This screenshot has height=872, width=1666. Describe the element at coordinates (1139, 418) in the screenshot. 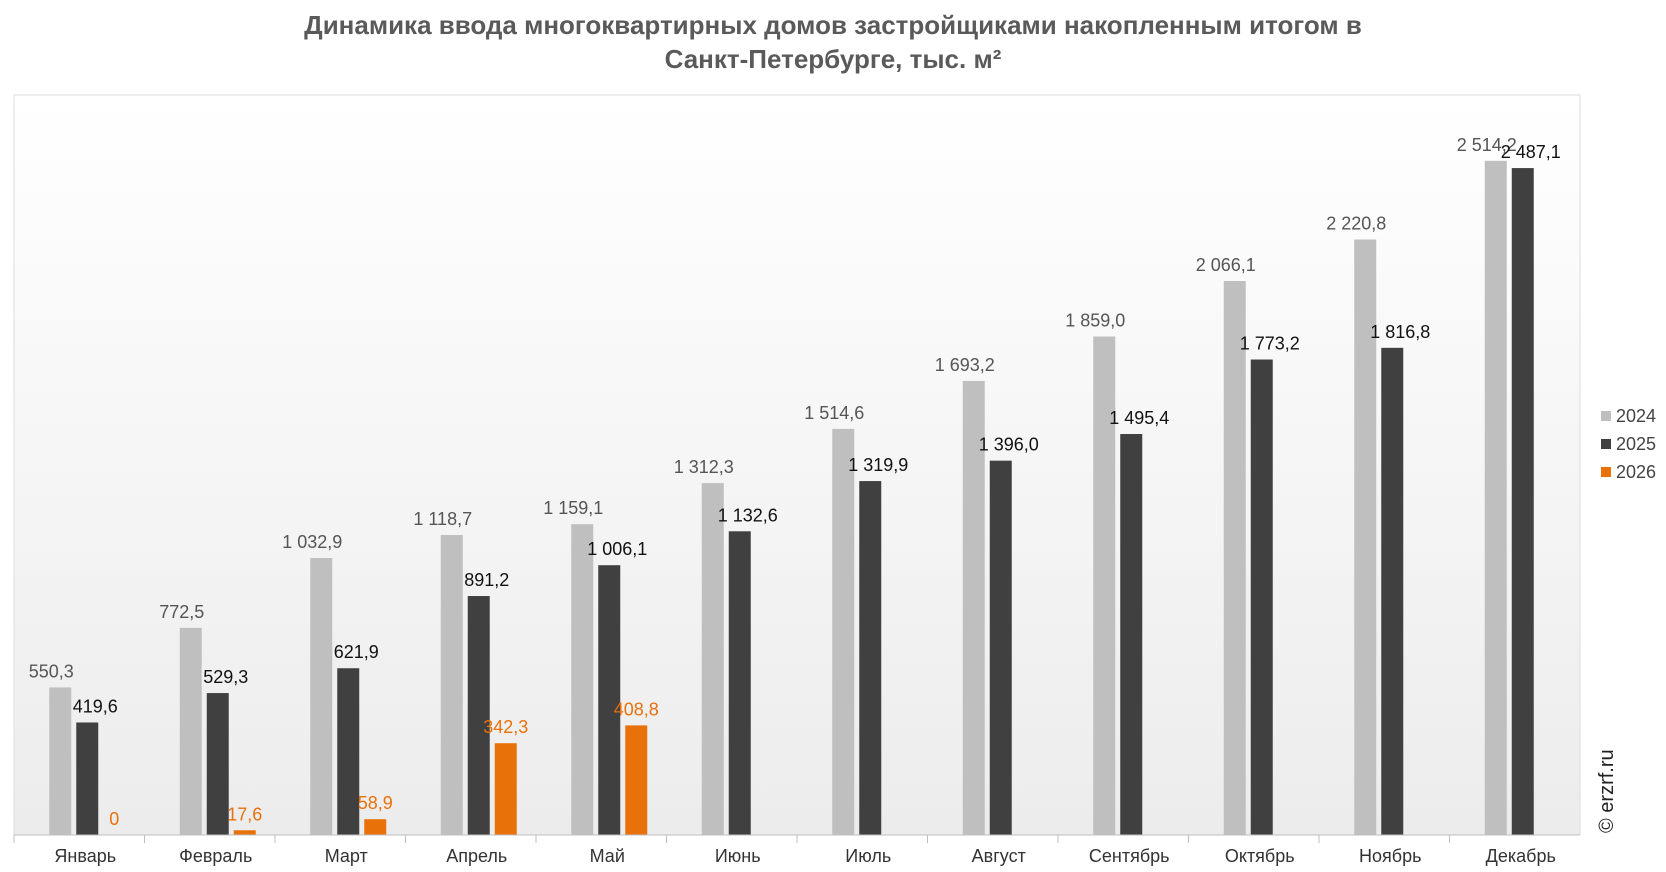

I see `data-label-2025: 1 495,4` at that location.